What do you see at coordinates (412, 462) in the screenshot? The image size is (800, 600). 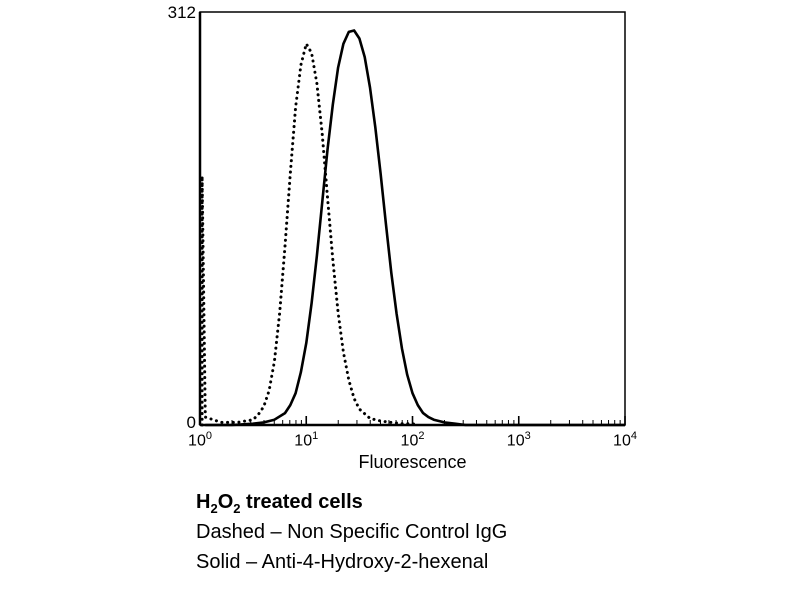 I see `x-axis-title: Fluorescence` at bounding box center [412, 462].